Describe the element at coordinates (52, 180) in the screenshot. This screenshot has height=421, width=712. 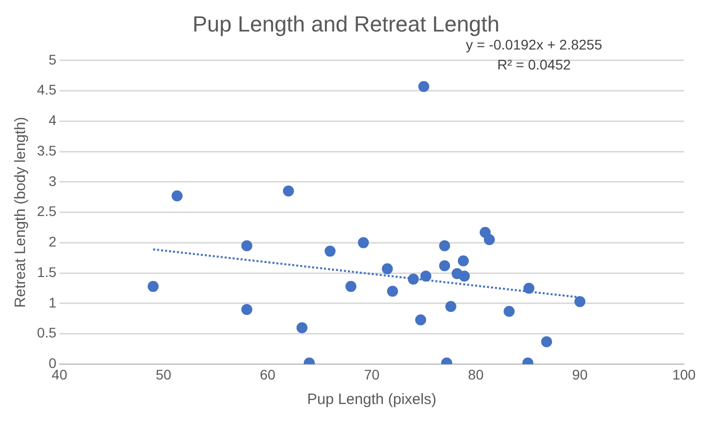
I see `y-tick-label: 3` at that location.